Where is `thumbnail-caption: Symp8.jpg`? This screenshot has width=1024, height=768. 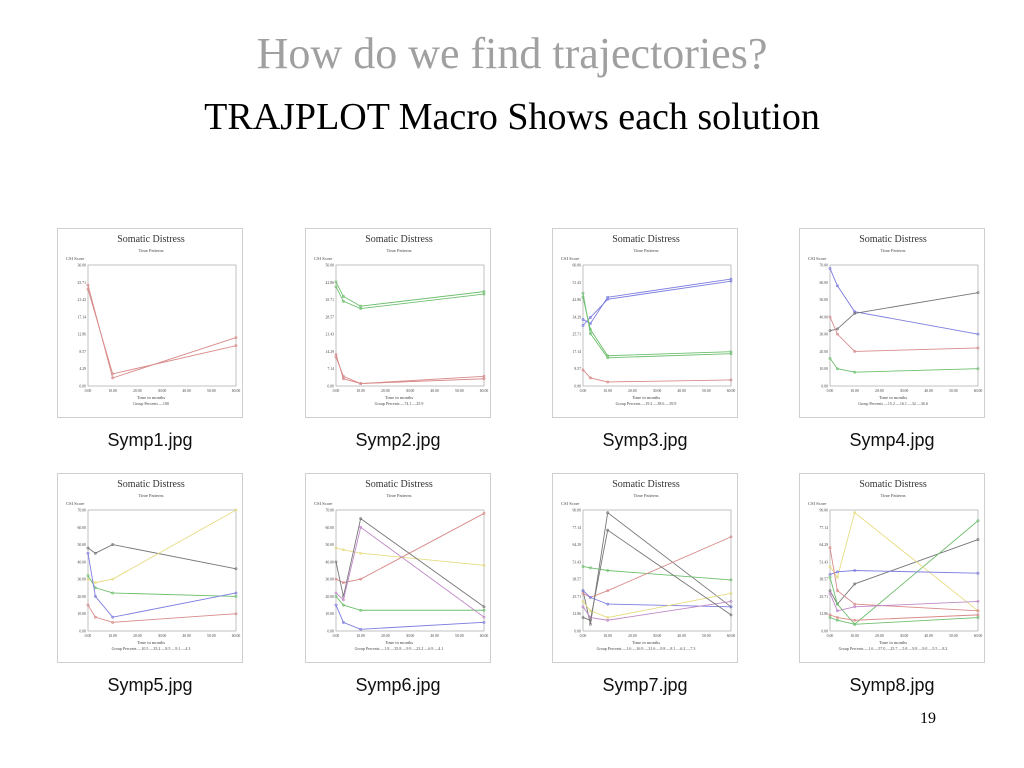
thumbnail-caption: Symp8.jpg is located at coordinates (892, 685).